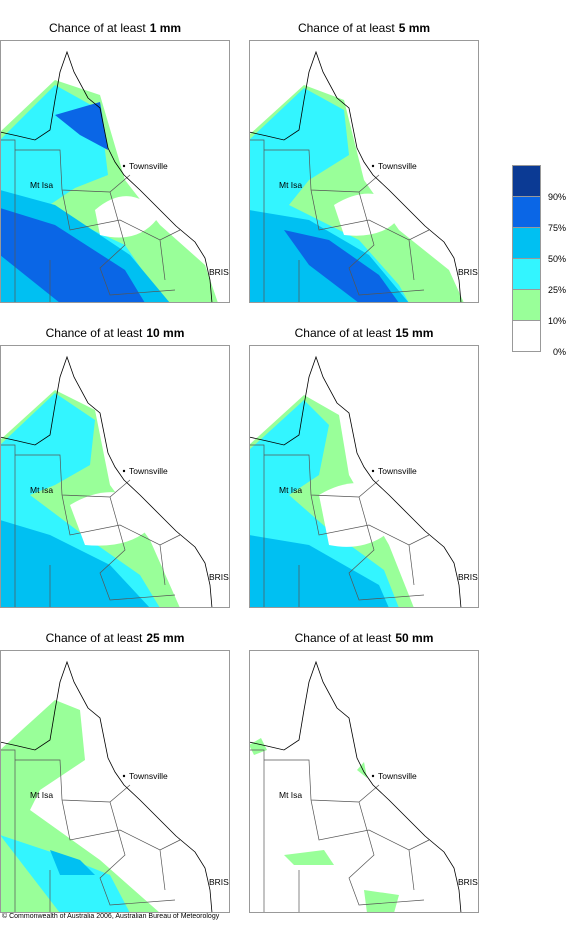  Describe the element at coordinates (414, 28) in the screenshot. I see `title-threshold: 5 mm` at that location.